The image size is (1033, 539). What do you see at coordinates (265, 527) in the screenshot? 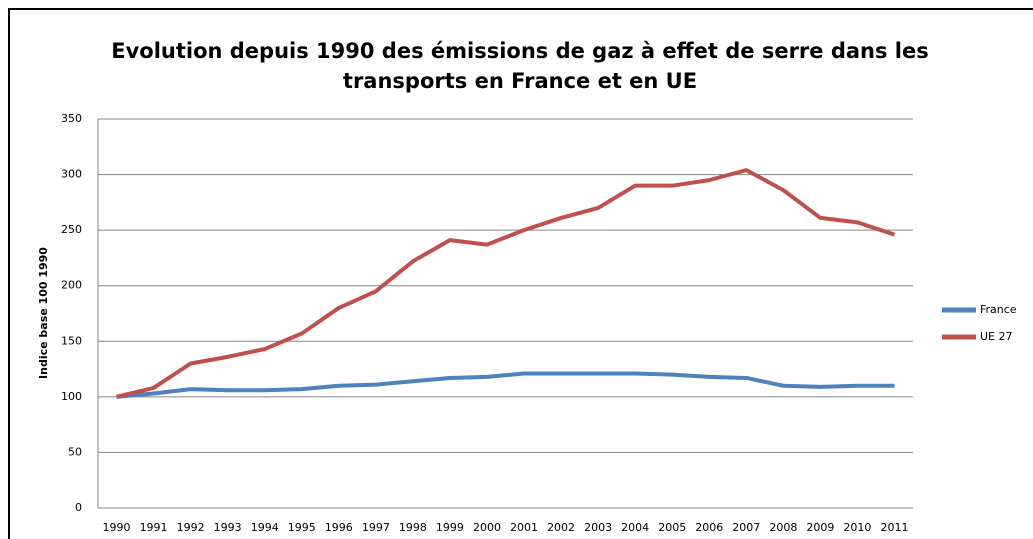
I see `x-tick-label: 1994` at bounding box center [265, 527].